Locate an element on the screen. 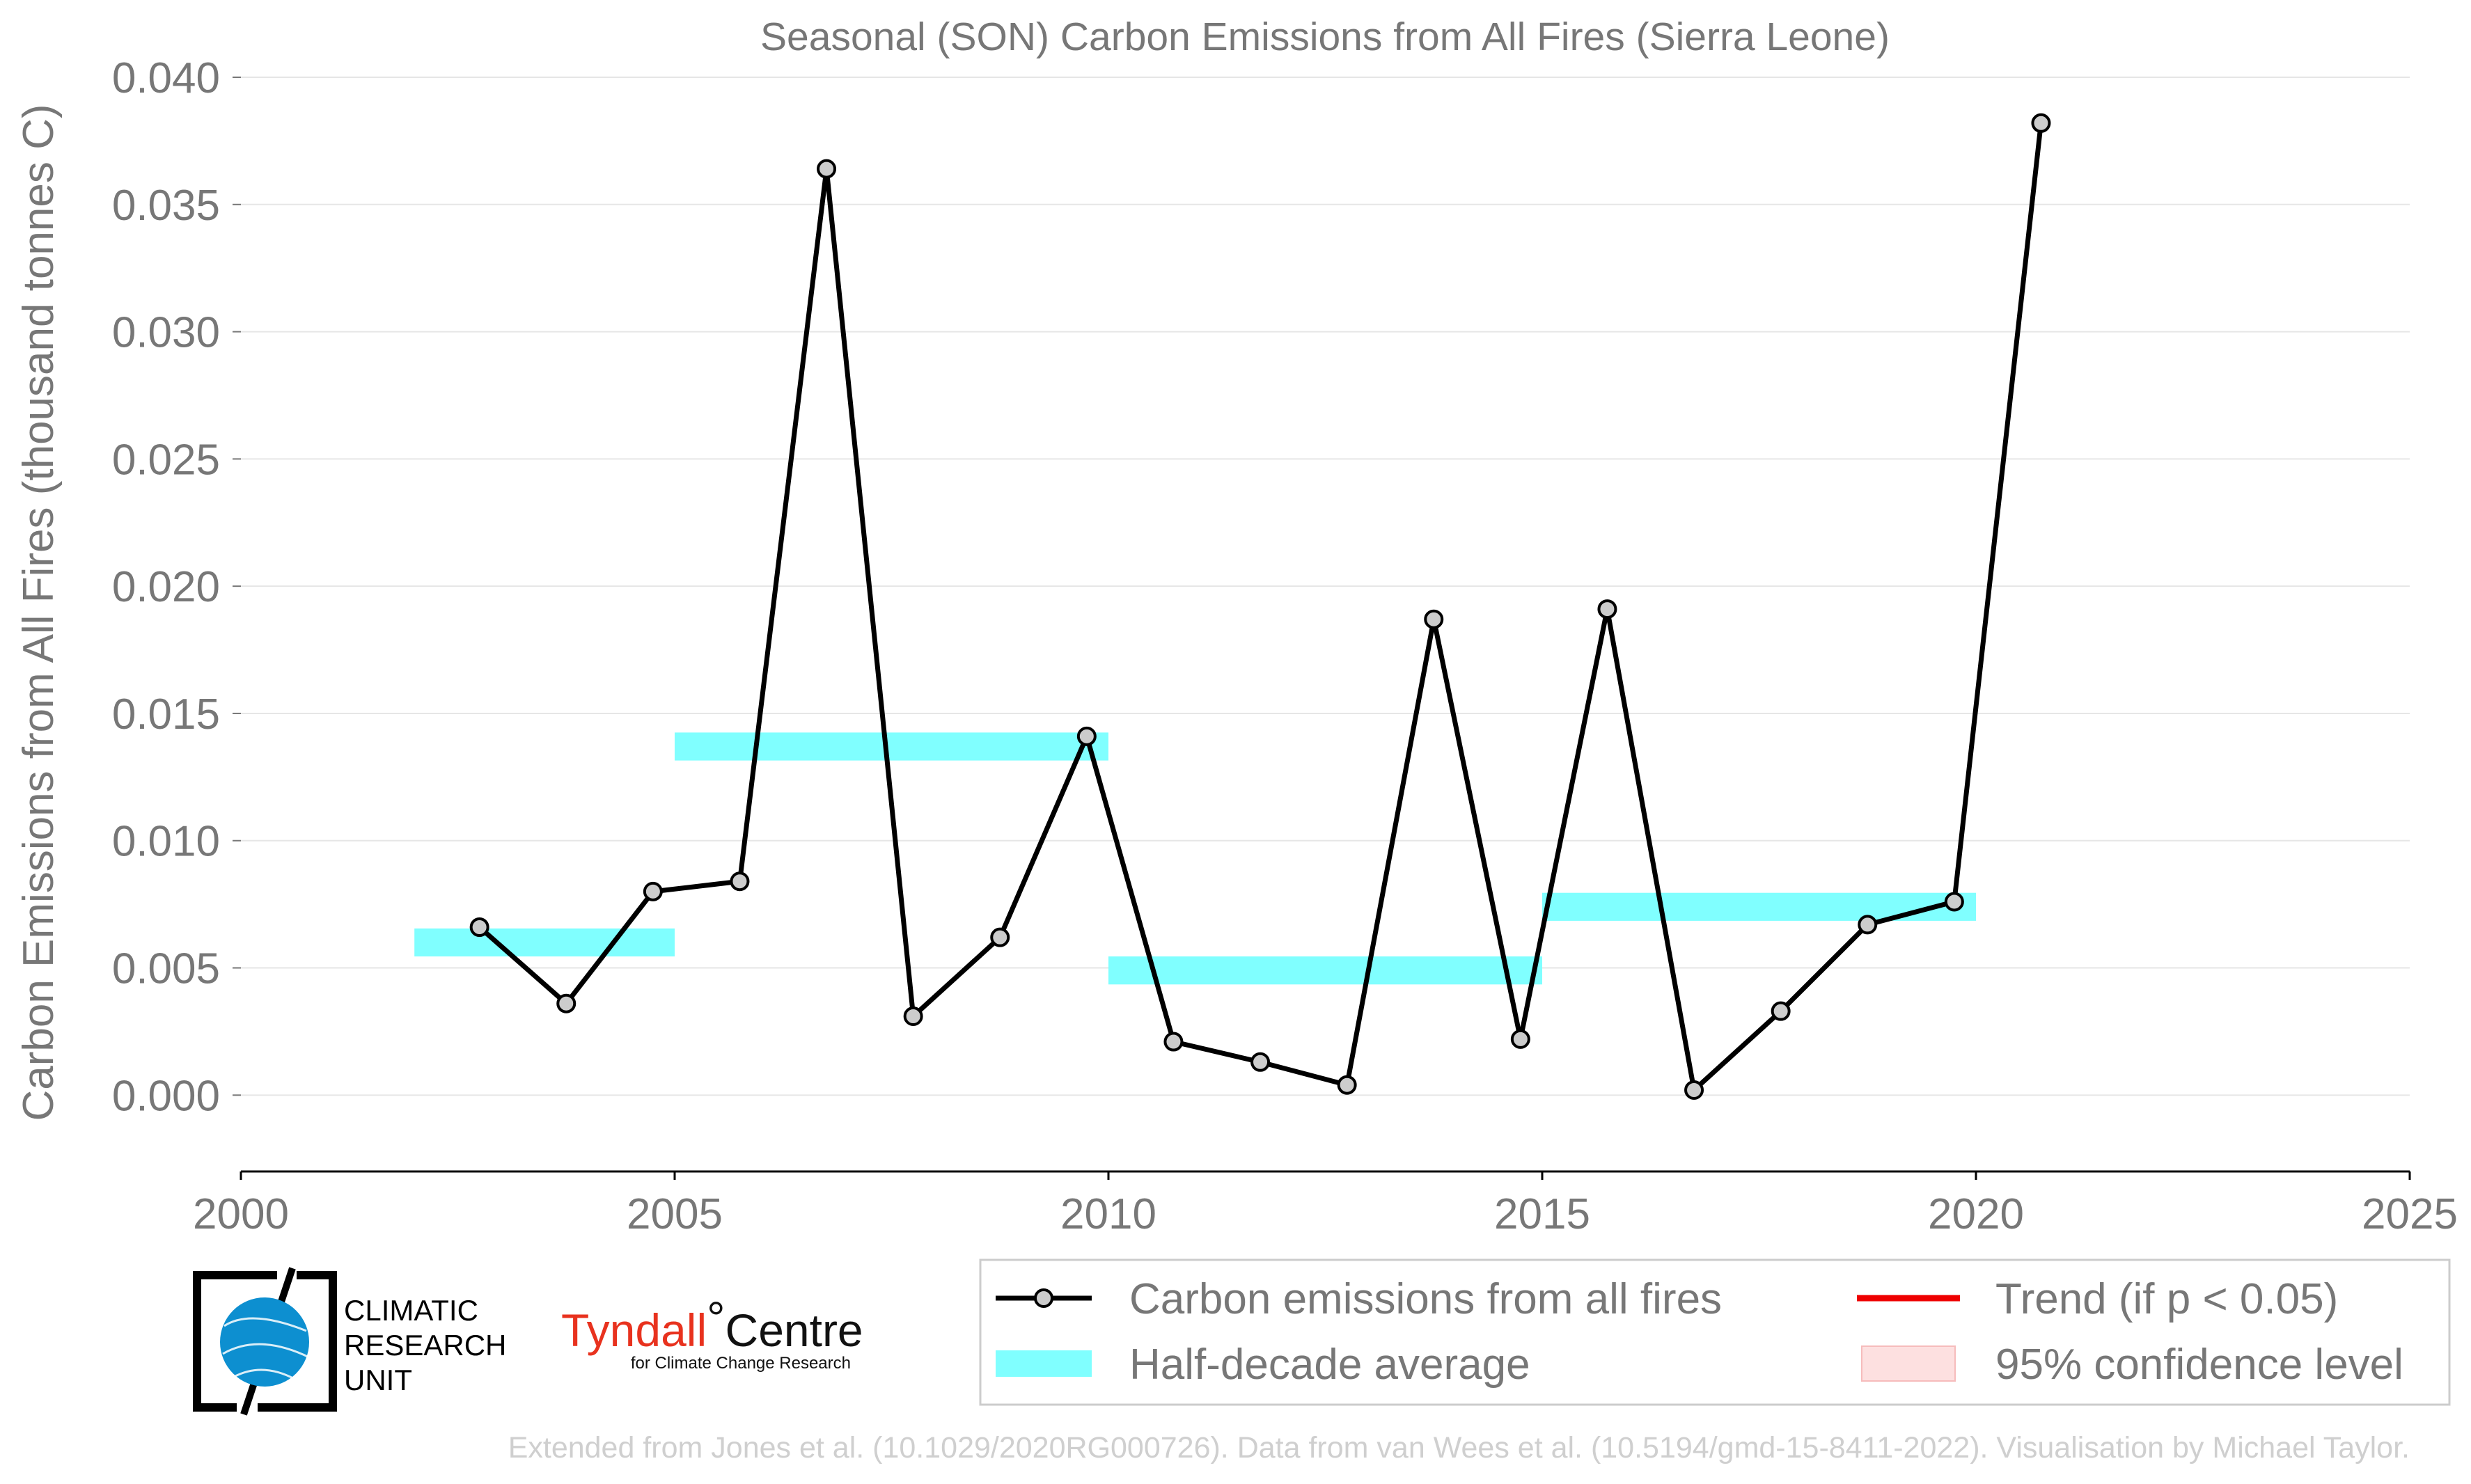 This screenshot has width=2471, height=1484. legend-frame is located at coordinates (1715, 1332).